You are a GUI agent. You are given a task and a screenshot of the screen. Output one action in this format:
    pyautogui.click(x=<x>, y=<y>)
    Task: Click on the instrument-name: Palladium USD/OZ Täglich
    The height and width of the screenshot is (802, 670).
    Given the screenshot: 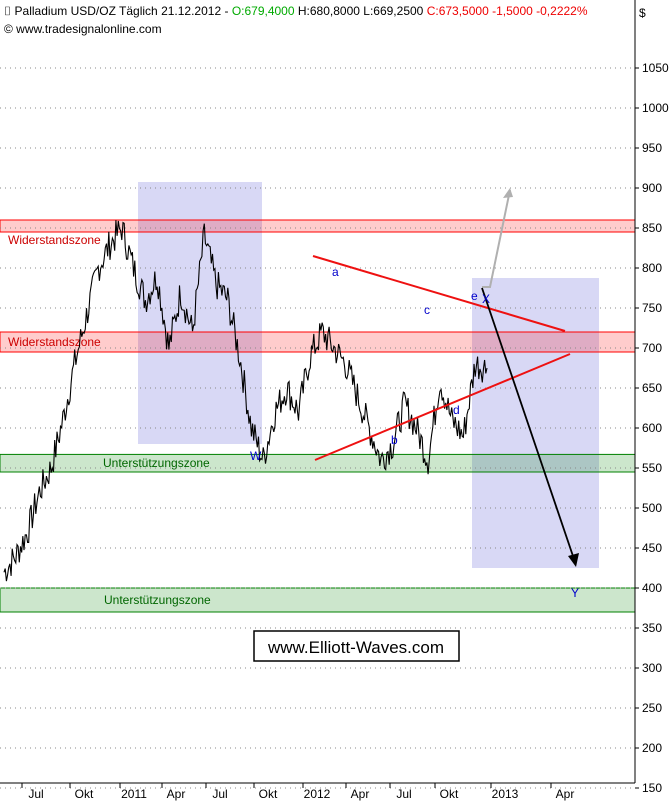 What is the action you would take?
    pyautogui.click(x=86, y=11)
    